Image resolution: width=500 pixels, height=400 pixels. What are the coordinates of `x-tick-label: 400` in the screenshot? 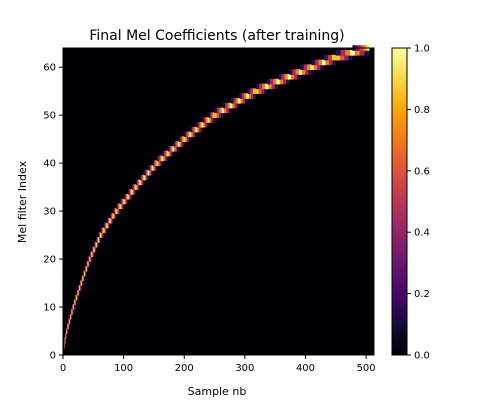 It's located at (305, 368).